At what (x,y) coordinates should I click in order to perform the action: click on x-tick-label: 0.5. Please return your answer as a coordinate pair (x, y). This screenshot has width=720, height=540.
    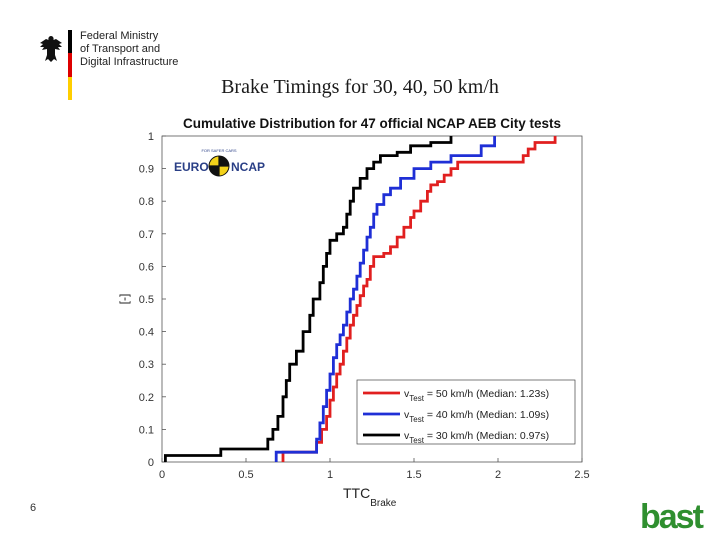
    Looking at the image, I should click on (245, 475).